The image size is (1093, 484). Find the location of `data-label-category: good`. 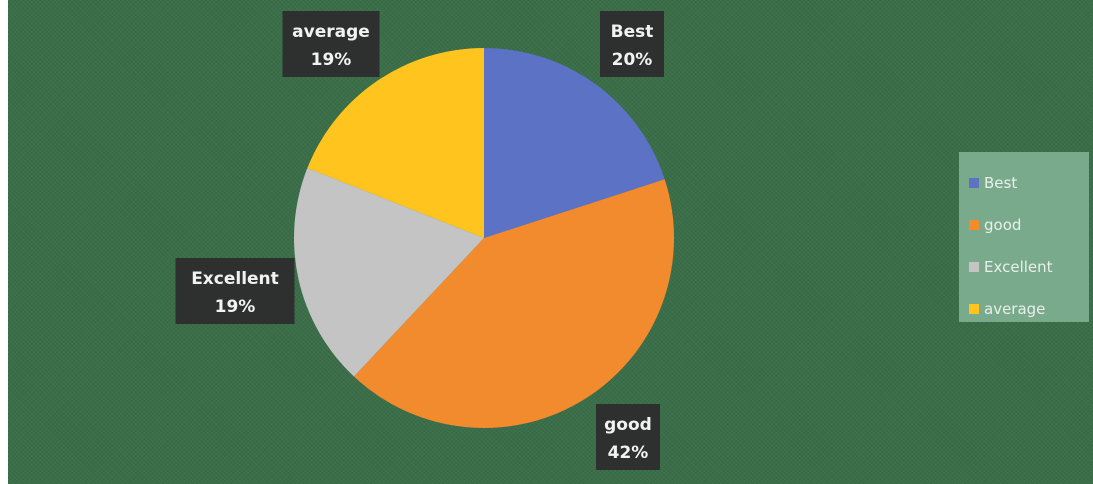

data-label-category: good is located at coordinates (628, 425).